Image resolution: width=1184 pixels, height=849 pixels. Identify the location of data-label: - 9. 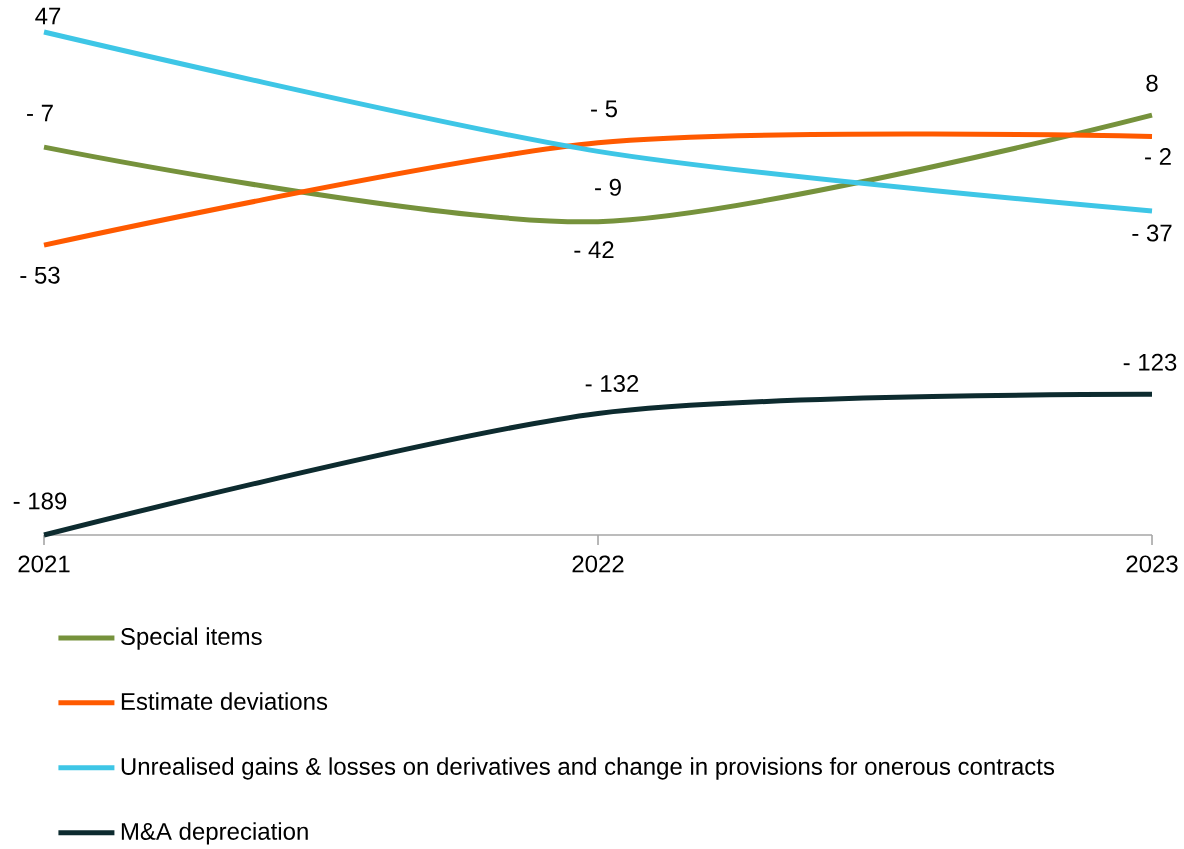
(608, 187).